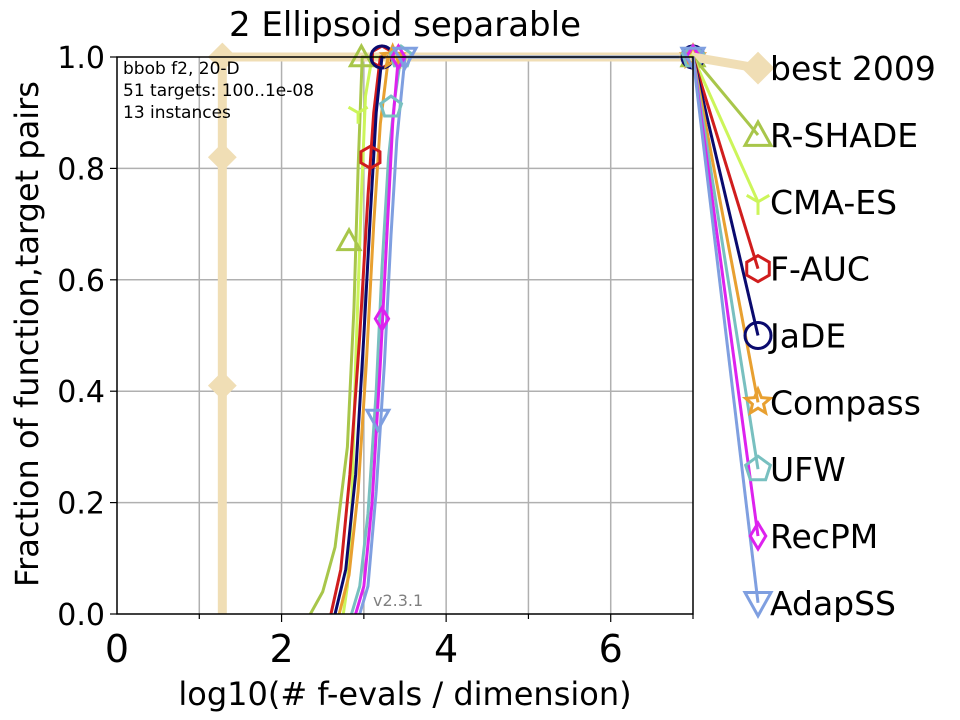 Image resolution: width=960 pixels, height=720 pixels. What do you see at coordinates (81, 615) in the screenshot?
I see `y-tick-label: 0.0` at bounding box center [81, 615].